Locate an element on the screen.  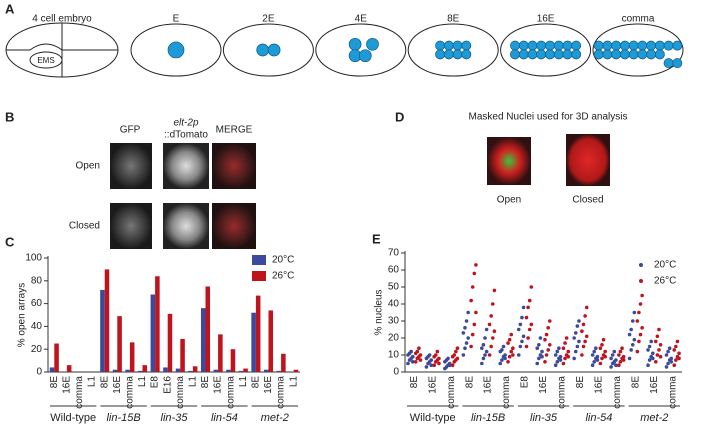
stage-label: 4E is located at coordinates (361, 19).